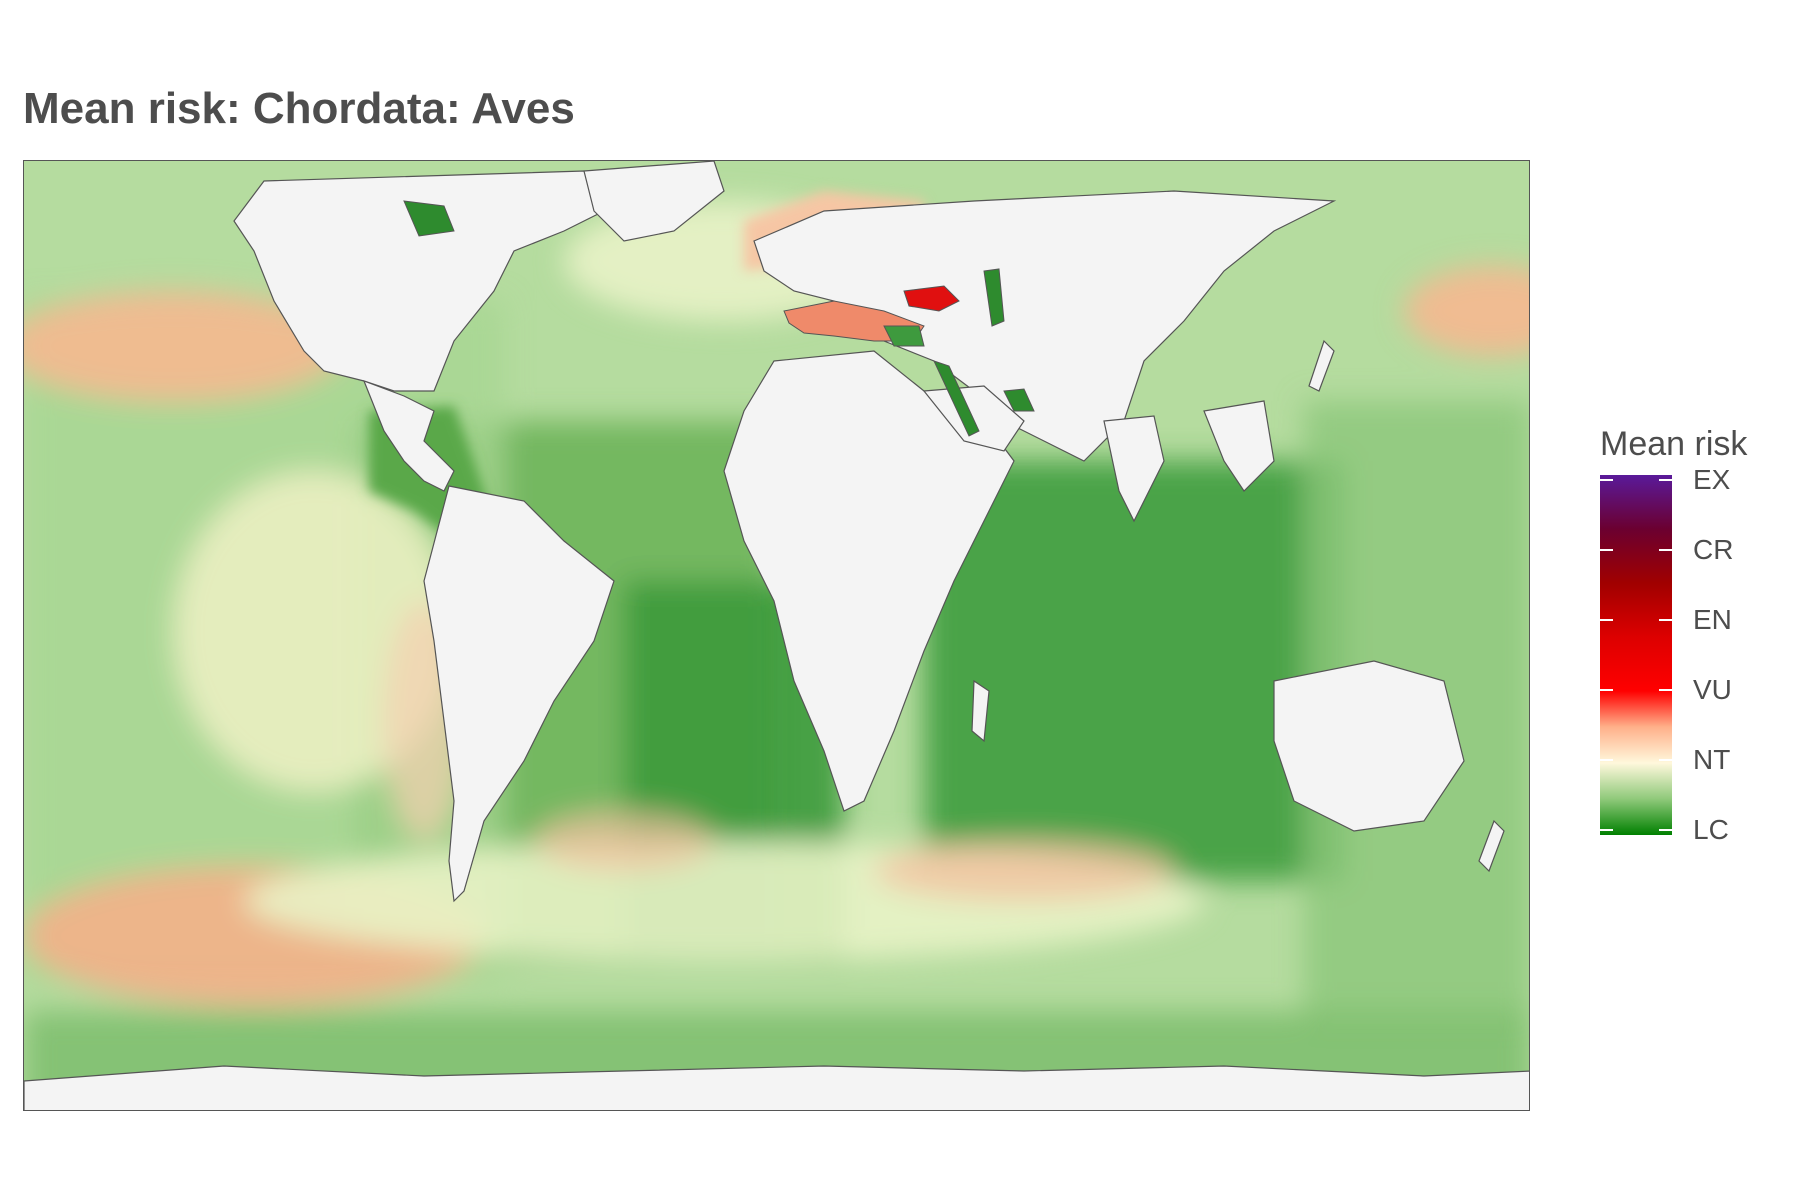  Describe the element at coordinates (1606, 690) in the screenshot. I see `legend-tick-left-vu` at that location.